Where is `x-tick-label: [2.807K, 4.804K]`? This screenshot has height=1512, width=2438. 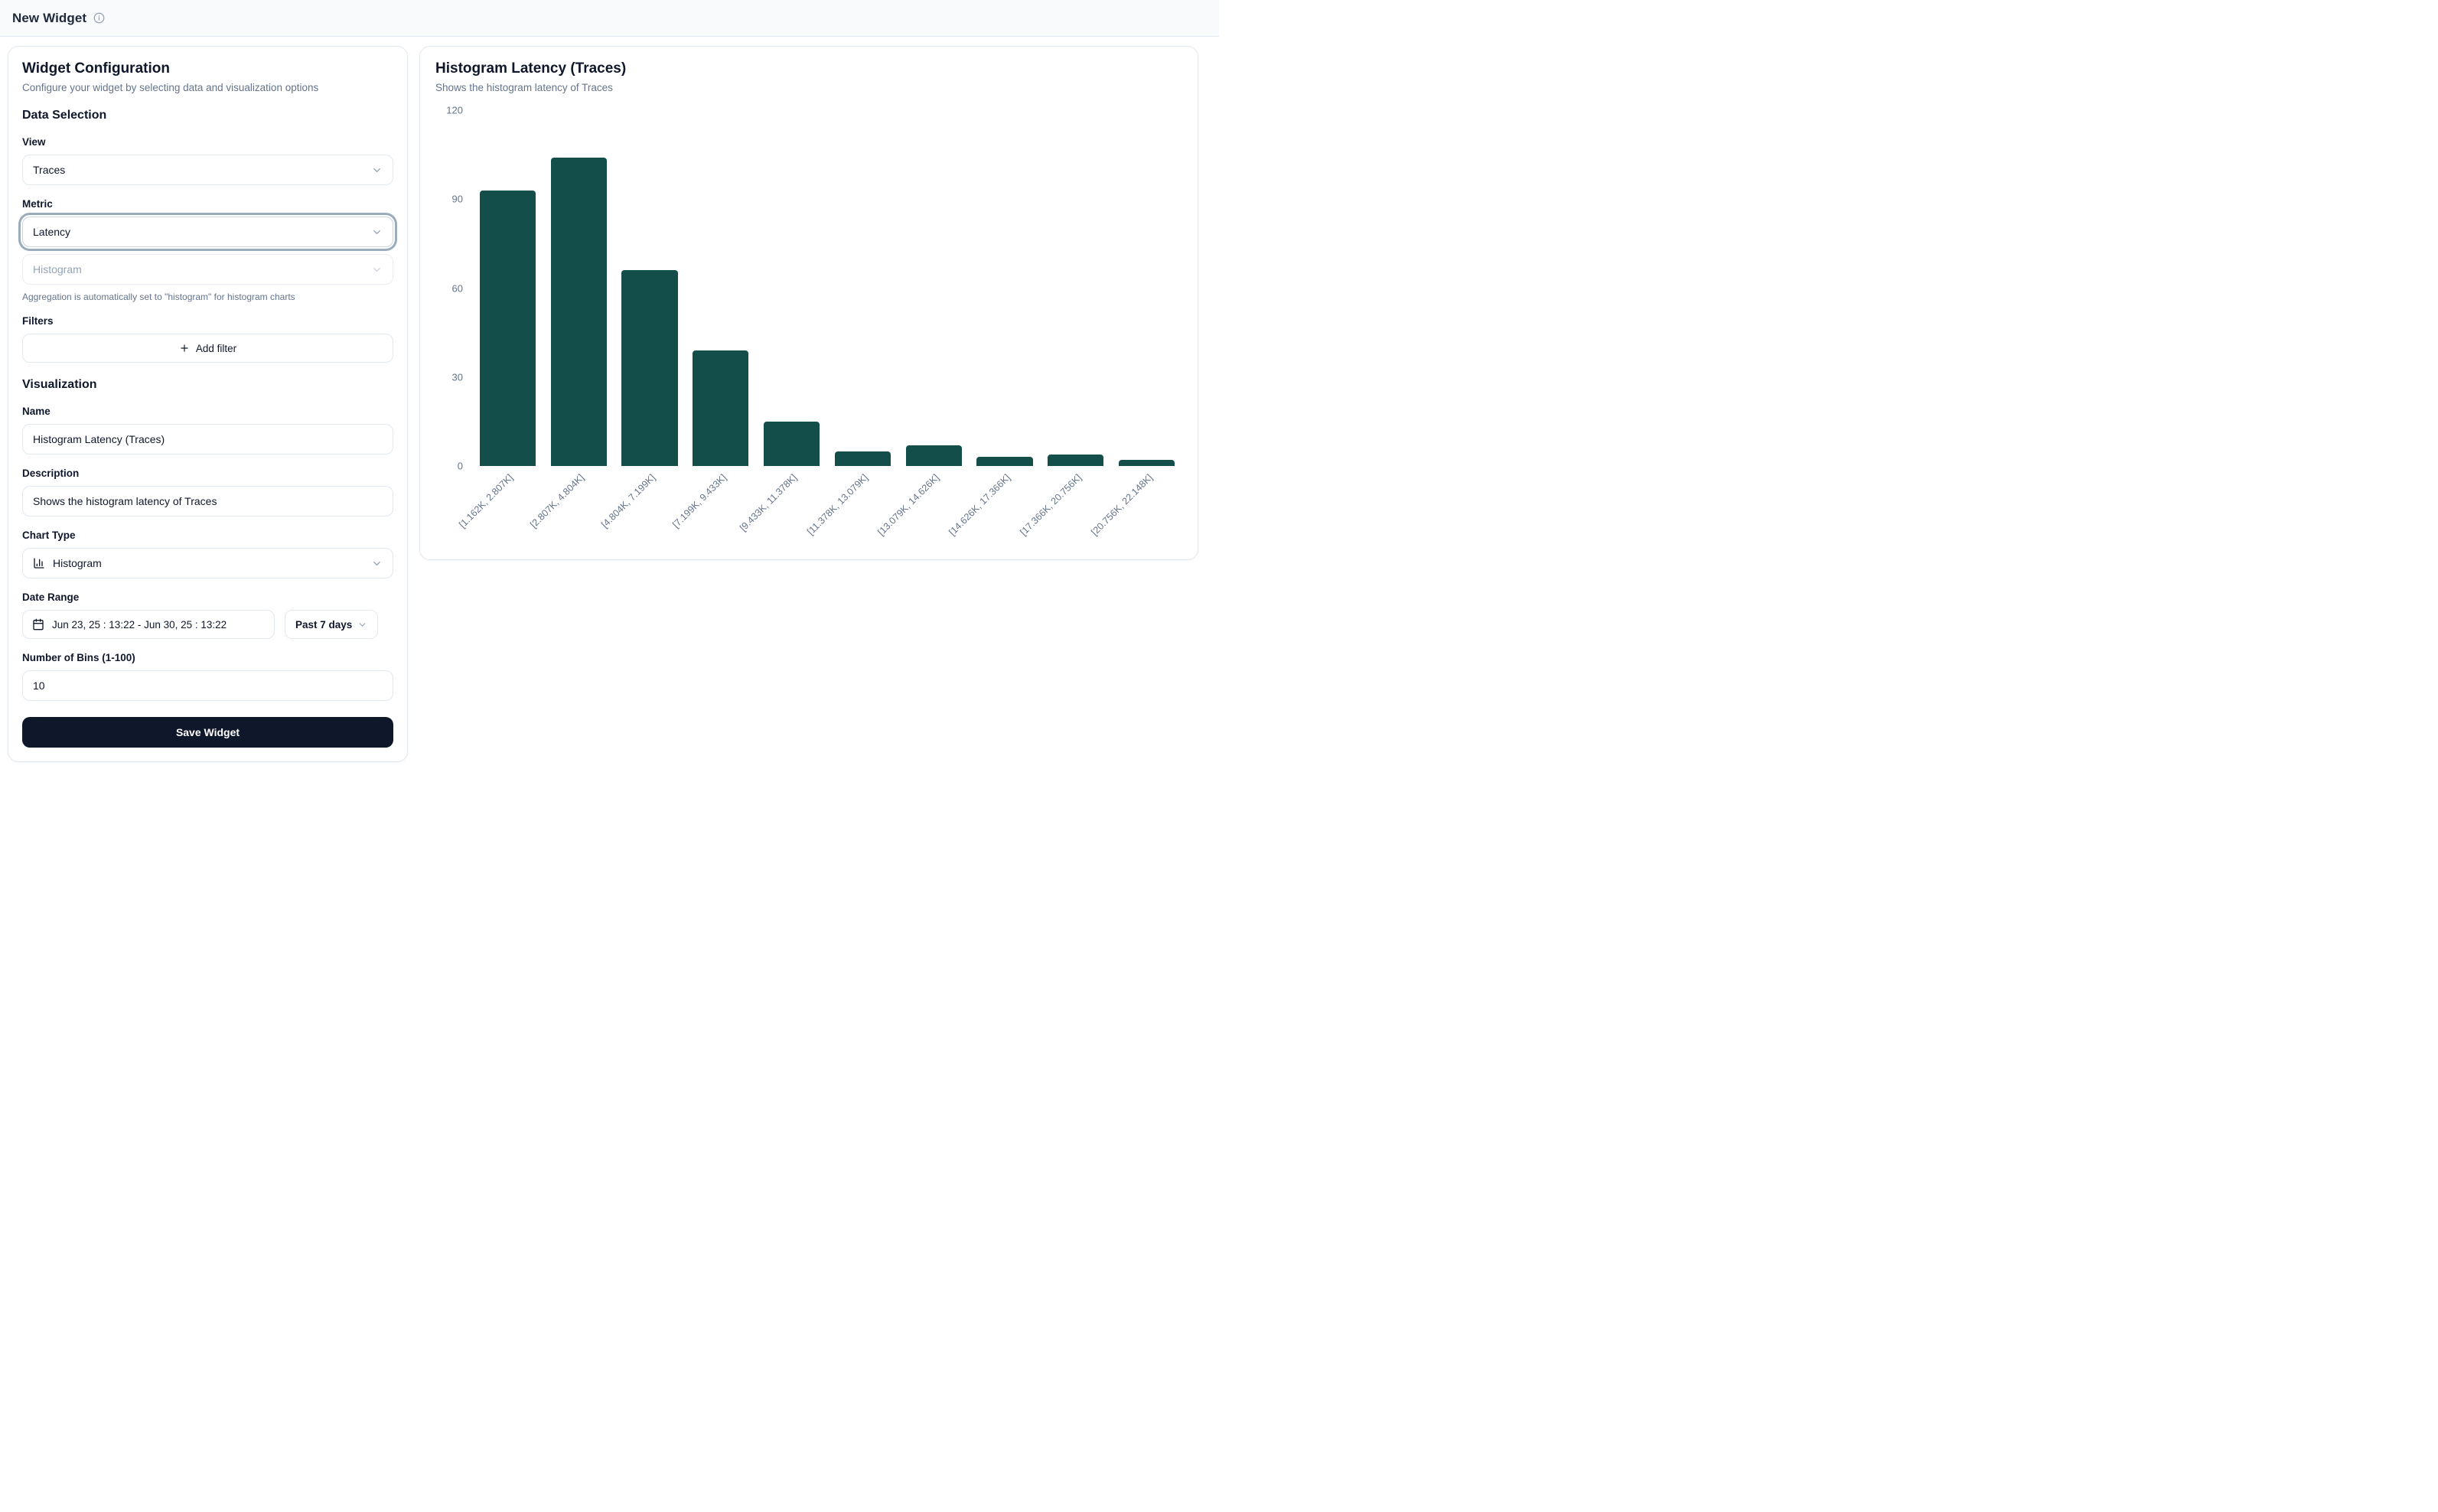
x-tick-label: [2.807K, 4.804K] is located at coordinates (558, 501).